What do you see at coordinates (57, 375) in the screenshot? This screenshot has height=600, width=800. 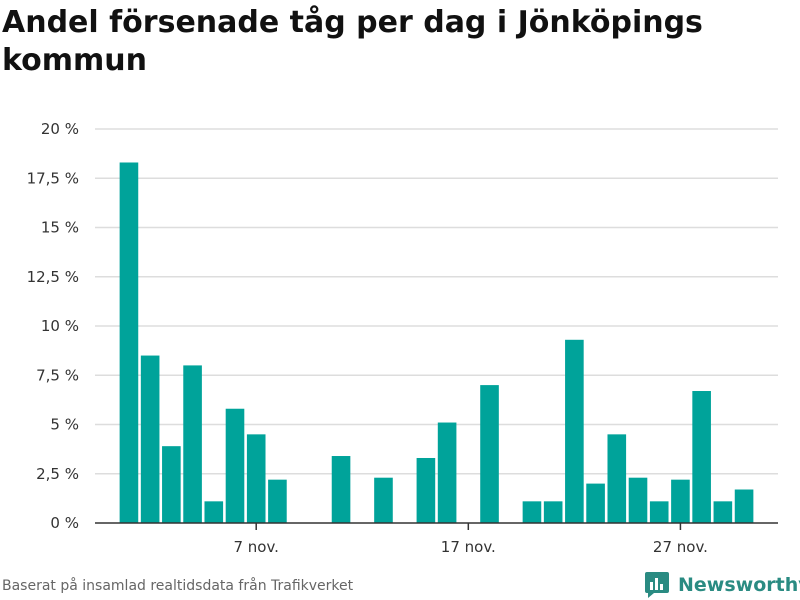 I see `y-tick-label: 7,5 %` at bounding box center [57, 375].